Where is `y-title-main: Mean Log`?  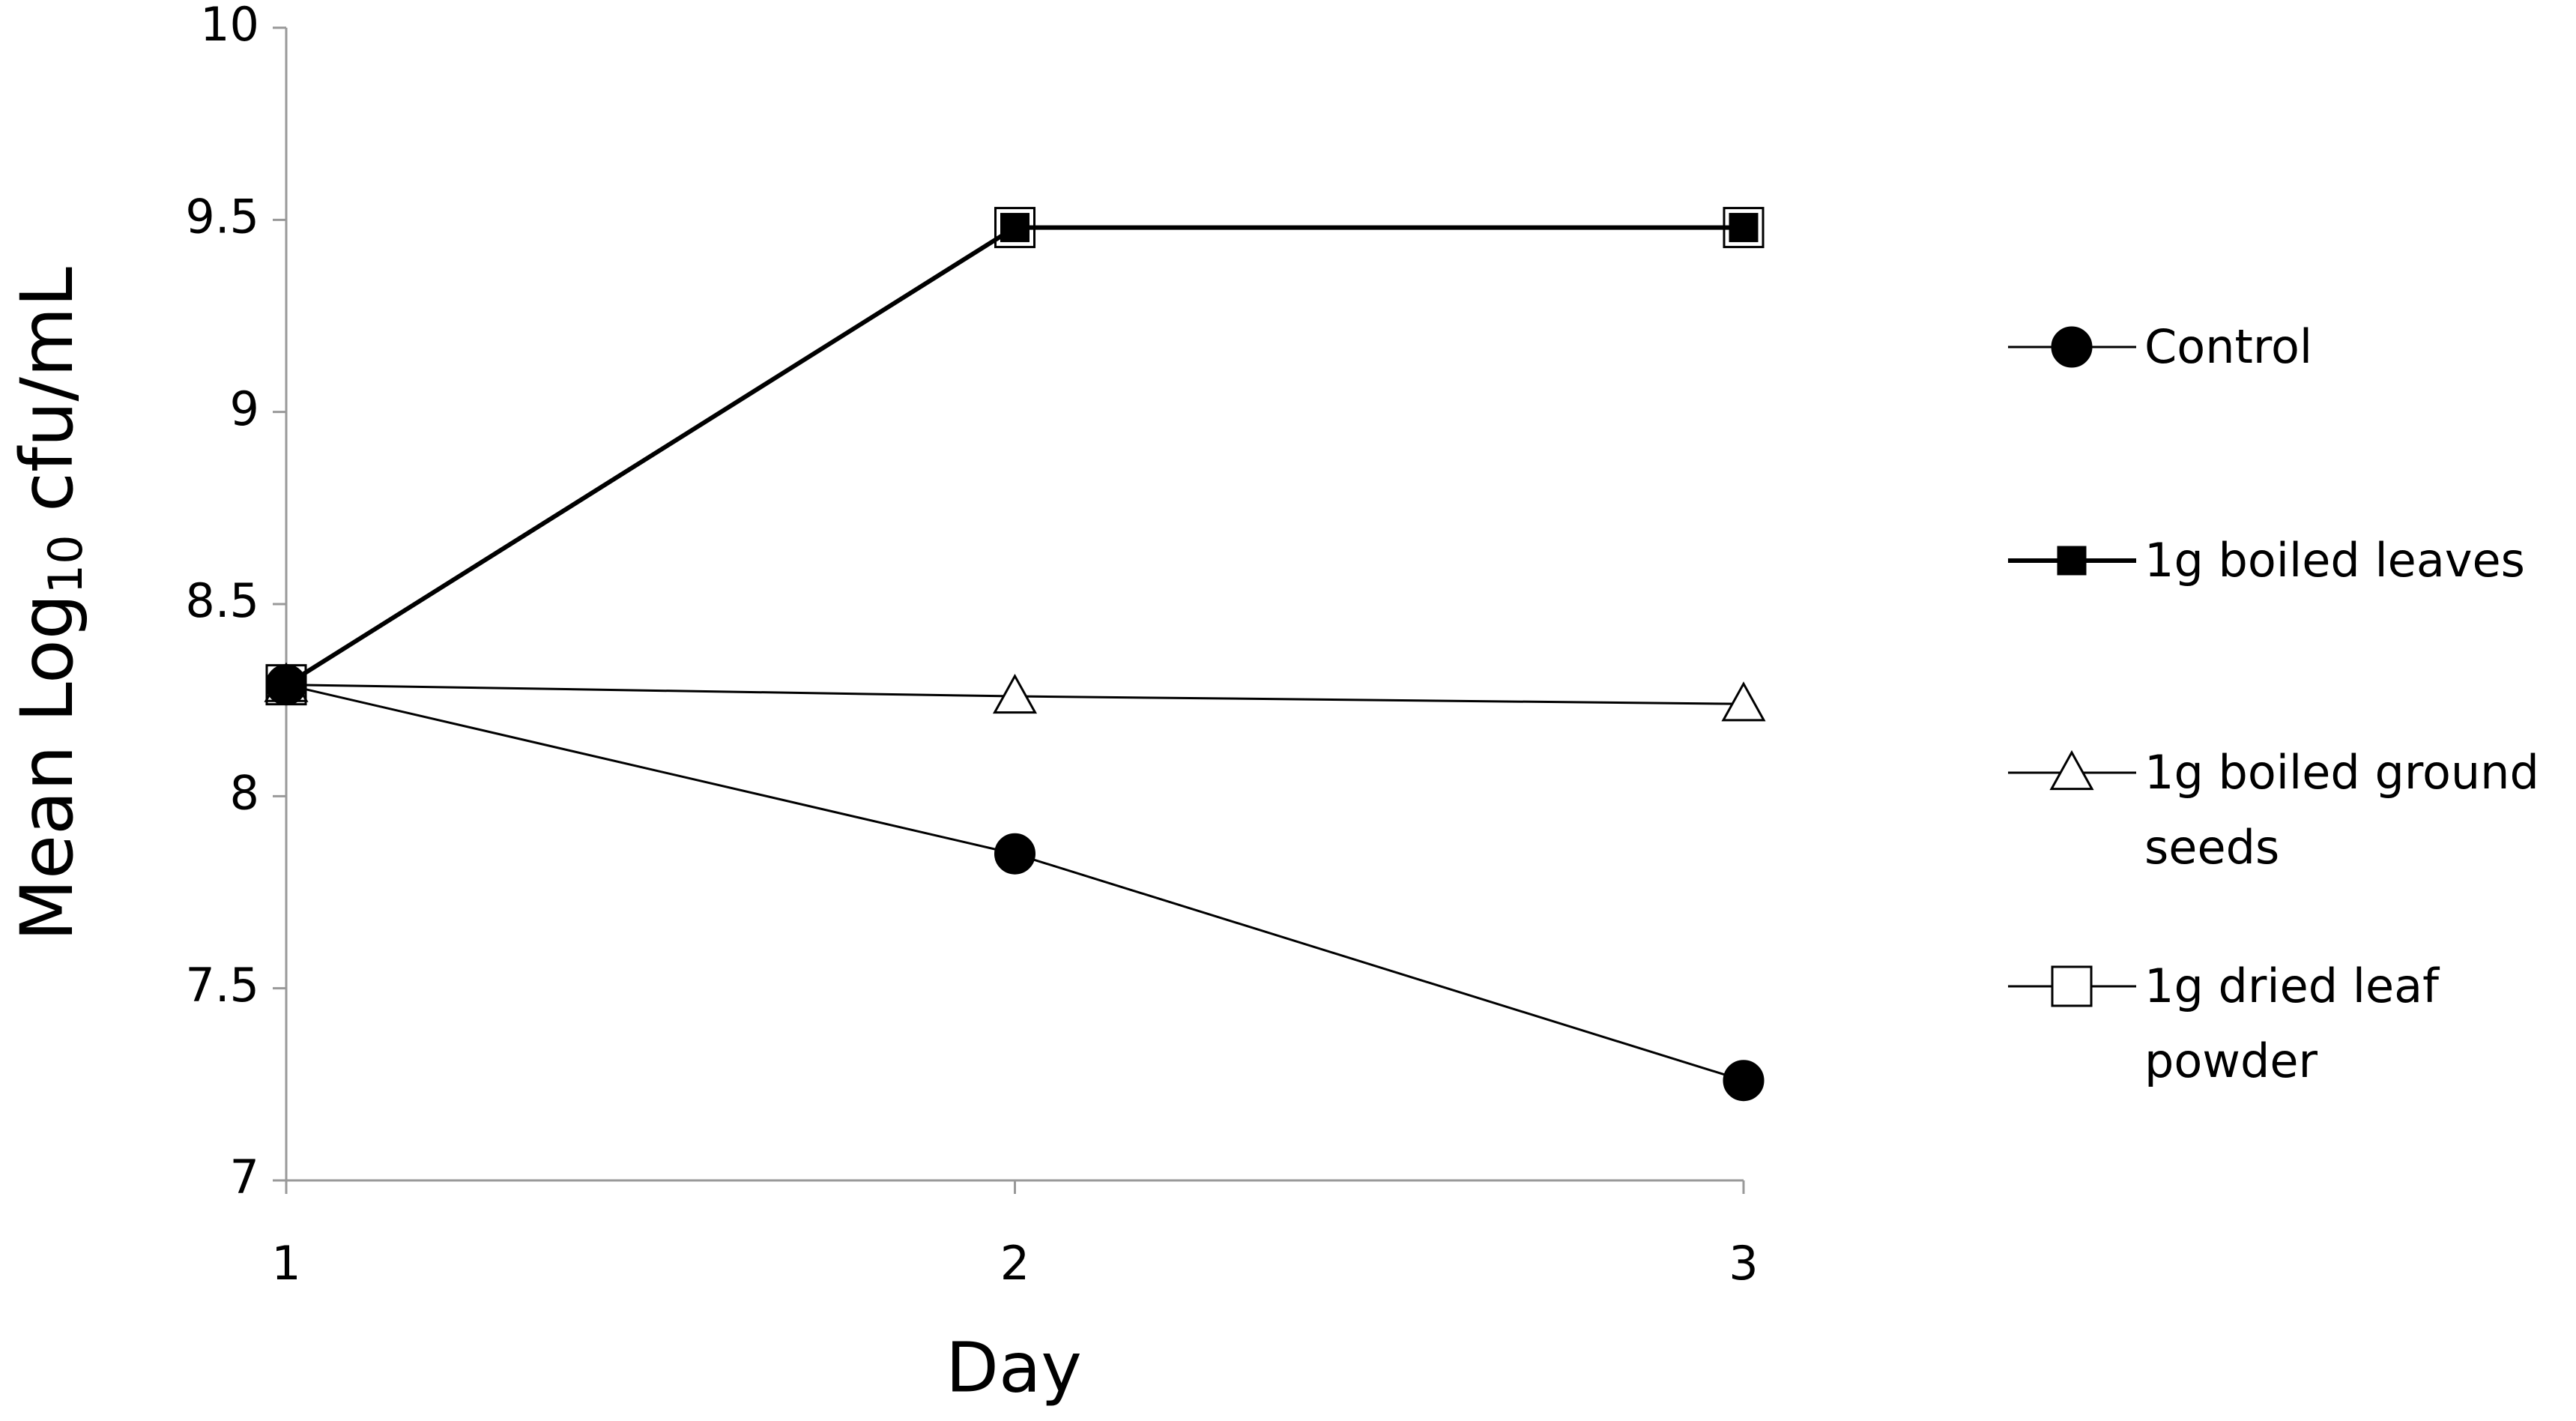 y-title-main: Mean Log is located at coordinates (47, 767).